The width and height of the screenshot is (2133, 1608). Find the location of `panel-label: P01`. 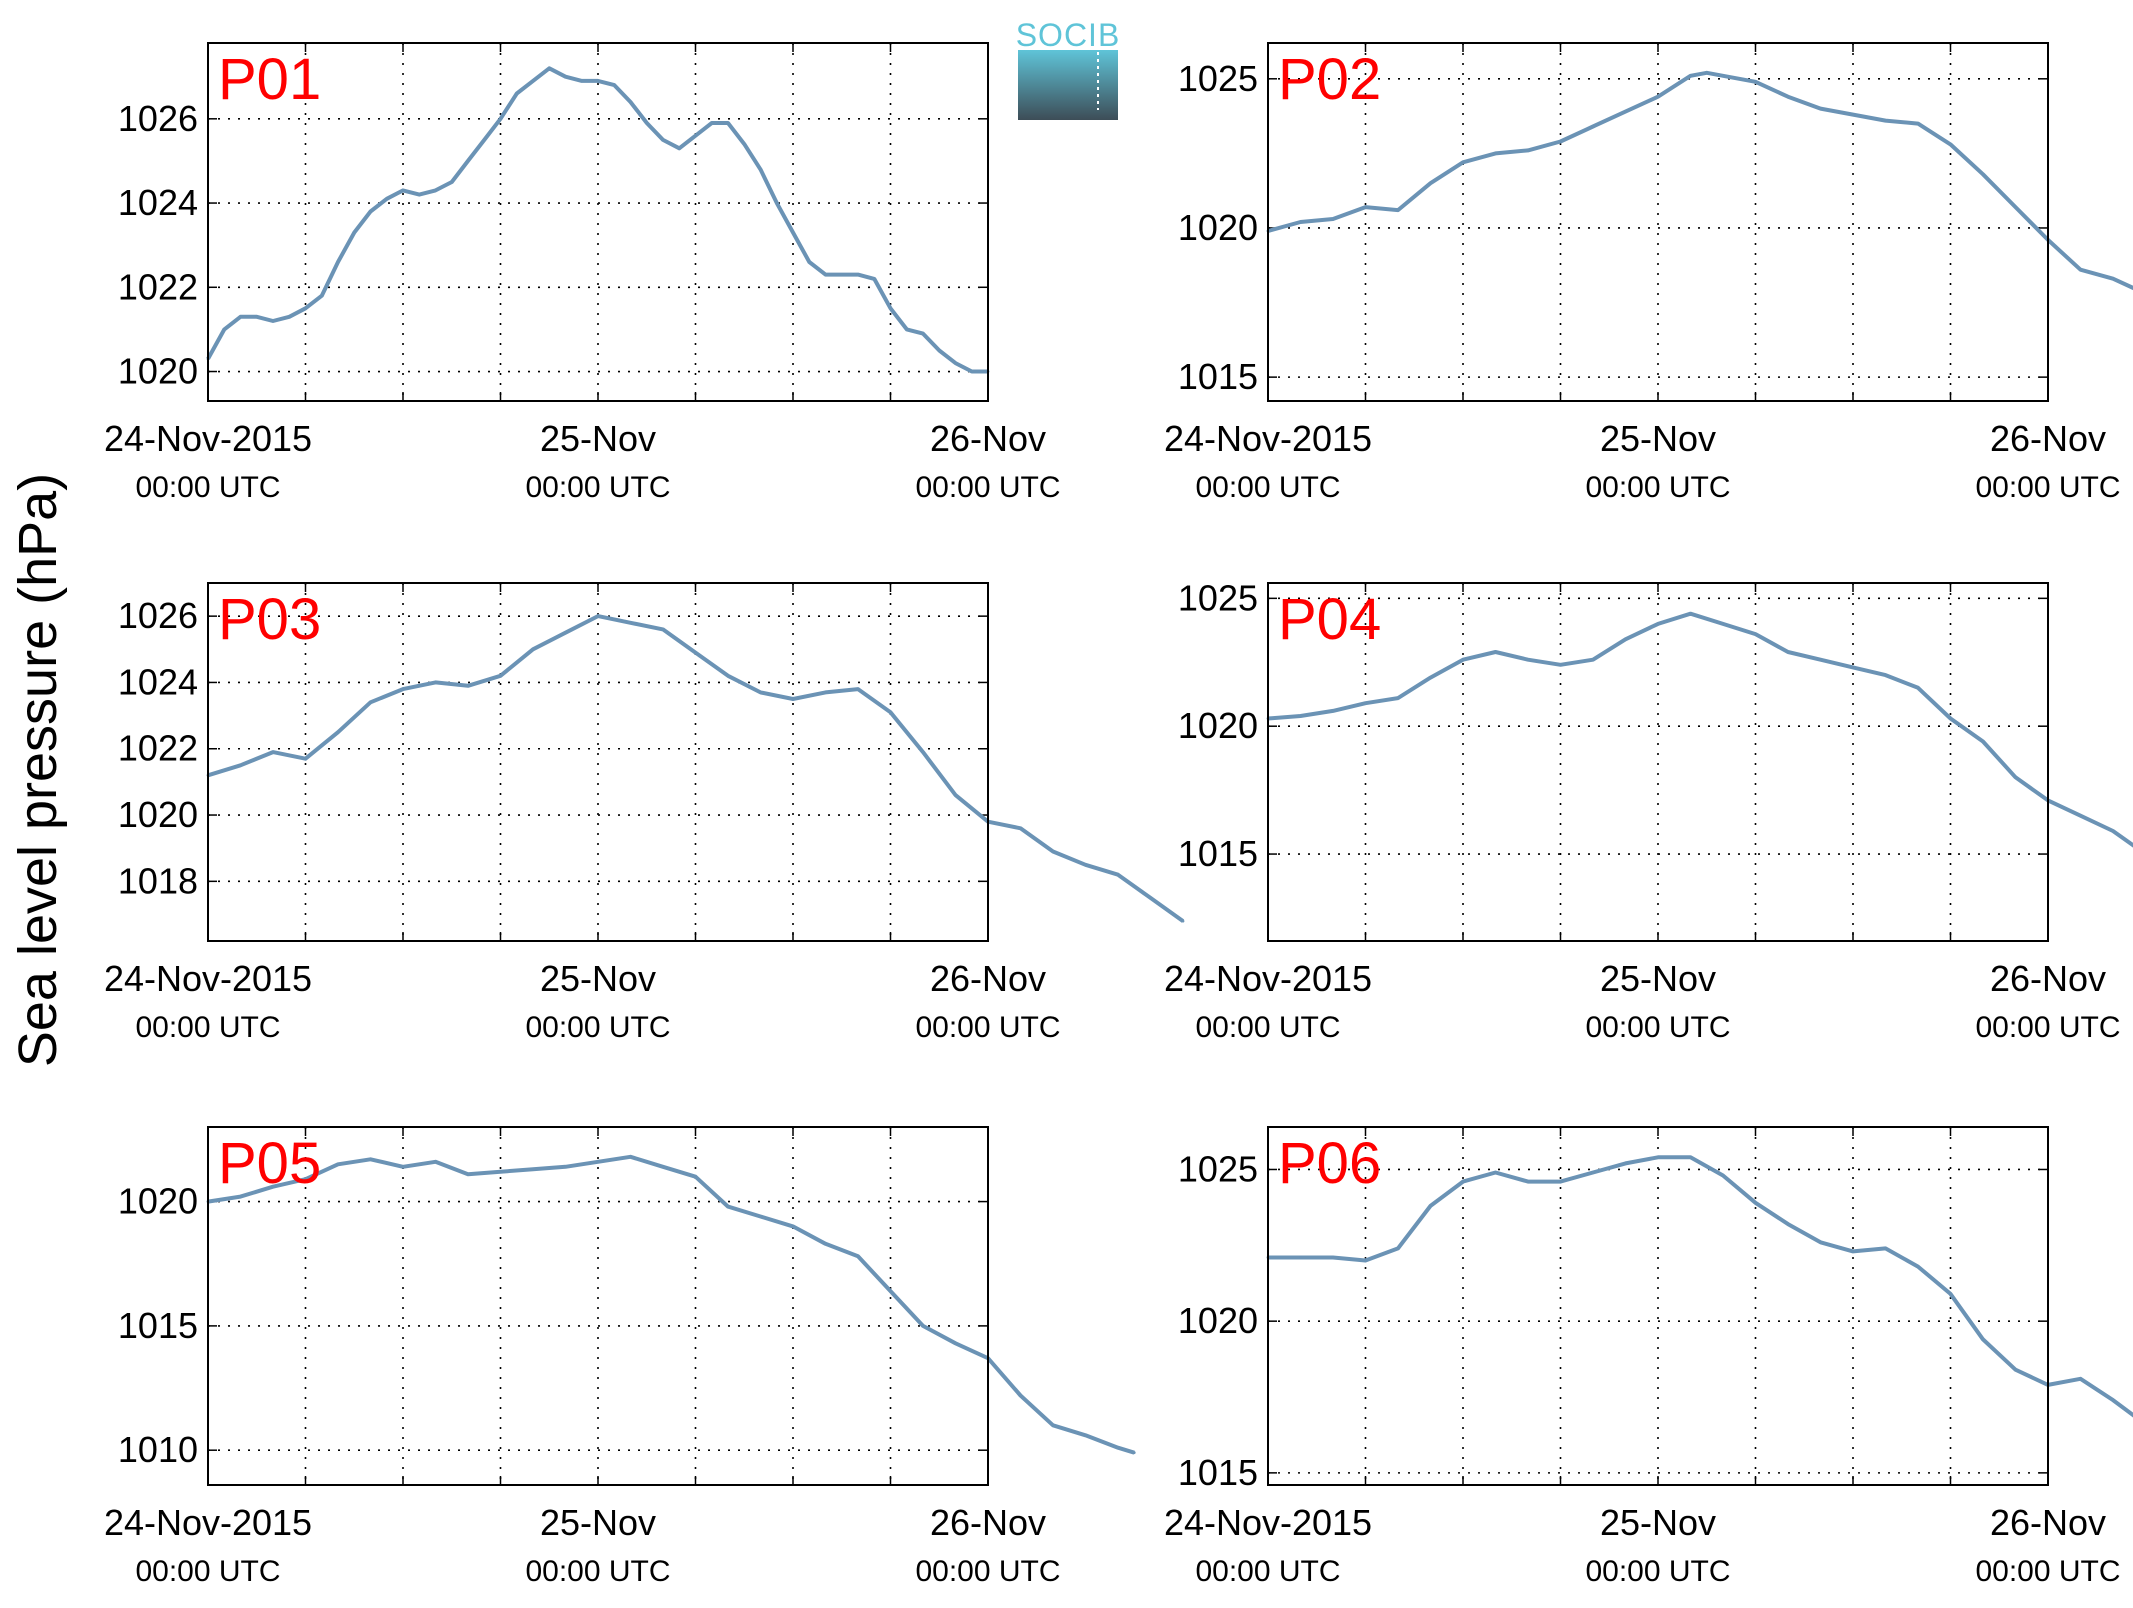

panel-label: P01 is located at coordinates (269, 79).